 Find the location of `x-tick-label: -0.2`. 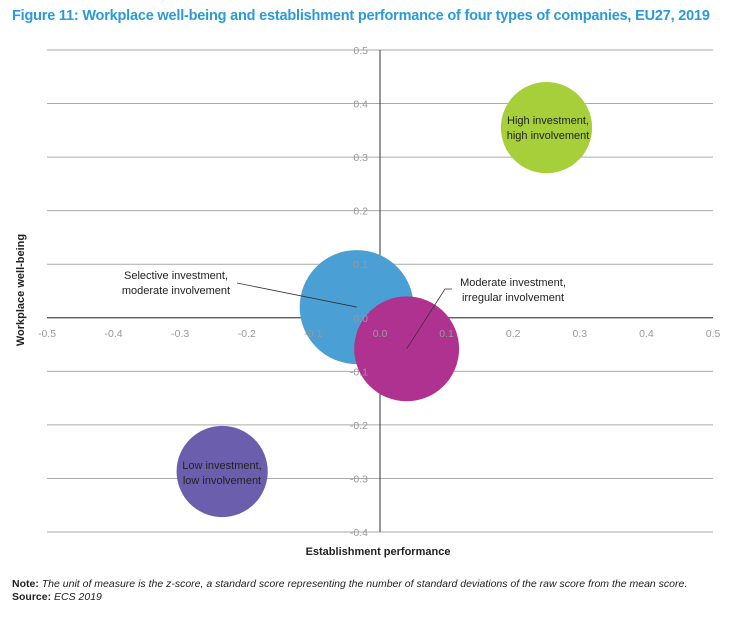

x-tick-label: -0.2 is located at coordinates (247, 334).